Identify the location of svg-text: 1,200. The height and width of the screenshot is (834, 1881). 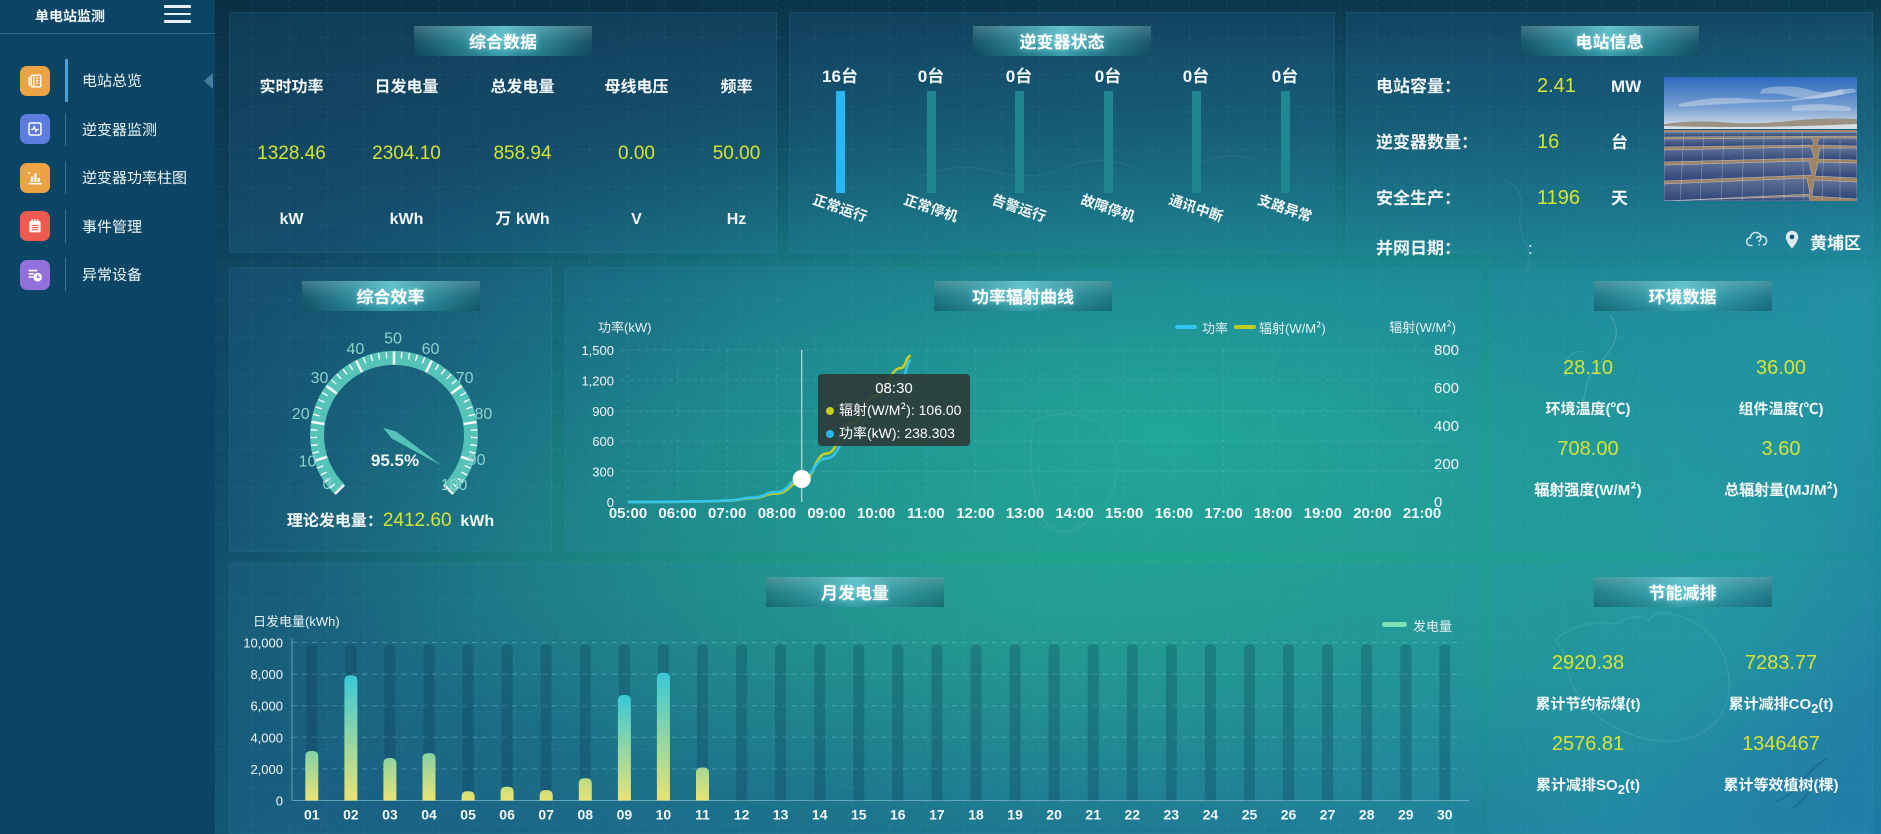
(597, 379).